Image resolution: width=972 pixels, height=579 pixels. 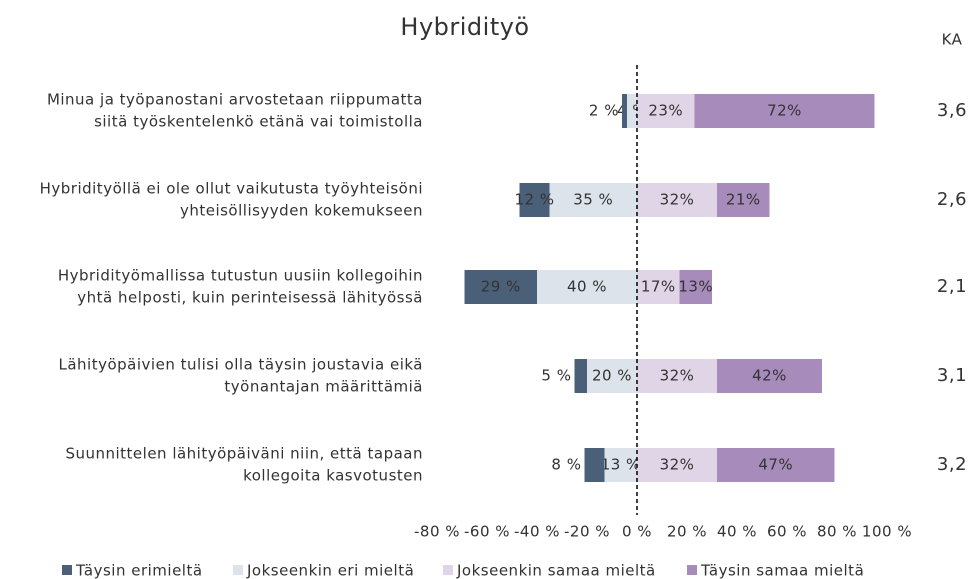 What do you see at coordinates (782, 570) in the screenshot?
I see `legend-label: Täysin samaa mieltä` at bounding box center [782, 570].